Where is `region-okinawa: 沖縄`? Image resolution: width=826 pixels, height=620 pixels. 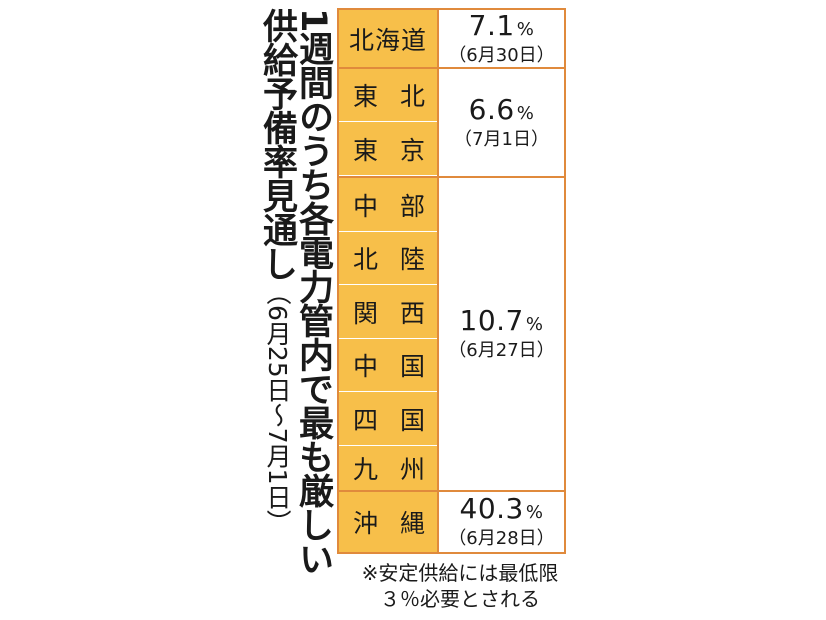
region-okinawa: 沖縄 is located at coordinates (388, 522).